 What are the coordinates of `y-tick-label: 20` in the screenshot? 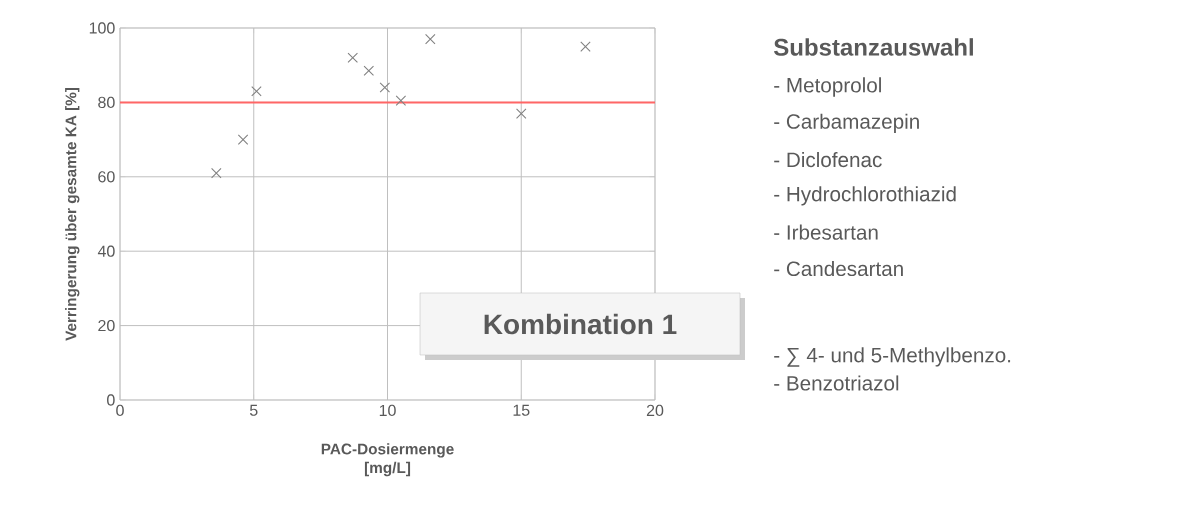 It's located at (106, 325).